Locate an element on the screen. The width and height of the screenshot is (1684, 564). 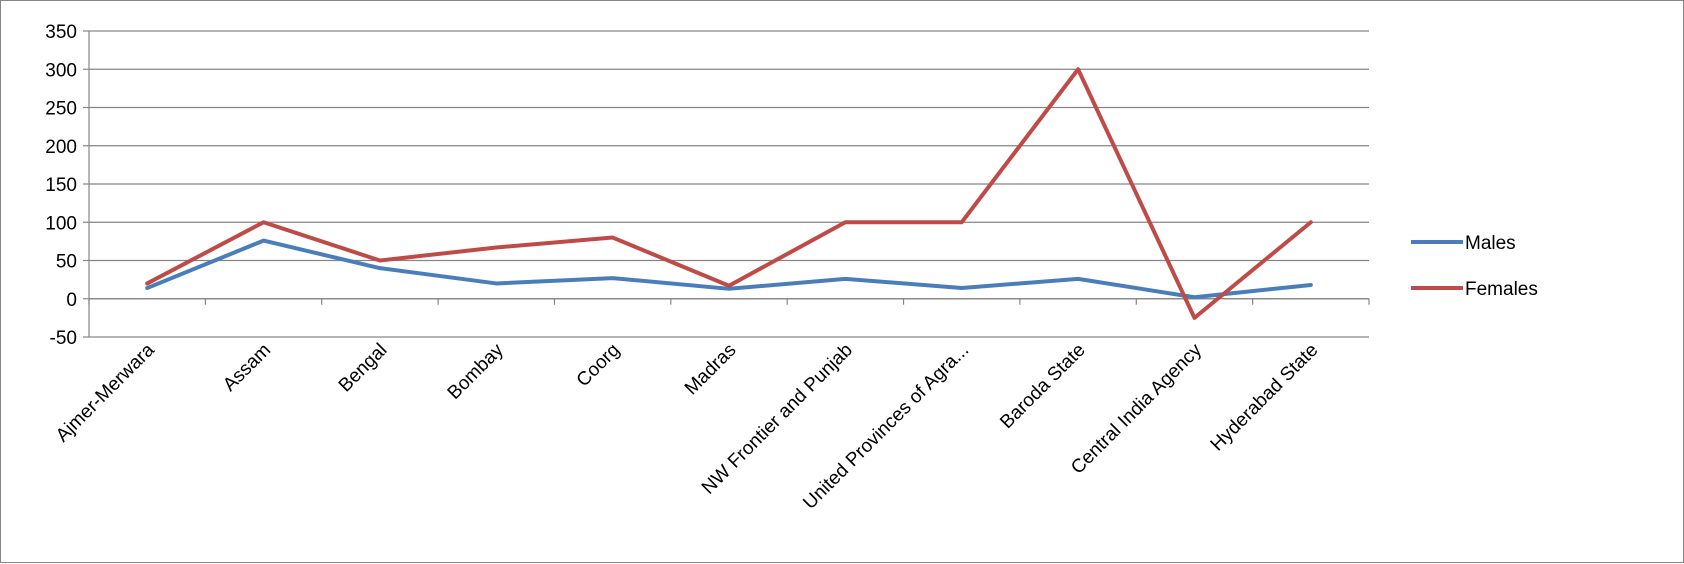
y-axis-tick-labels: 350 300 250 200 150 100 50 0 -50 is located at coordinates (61, 185).